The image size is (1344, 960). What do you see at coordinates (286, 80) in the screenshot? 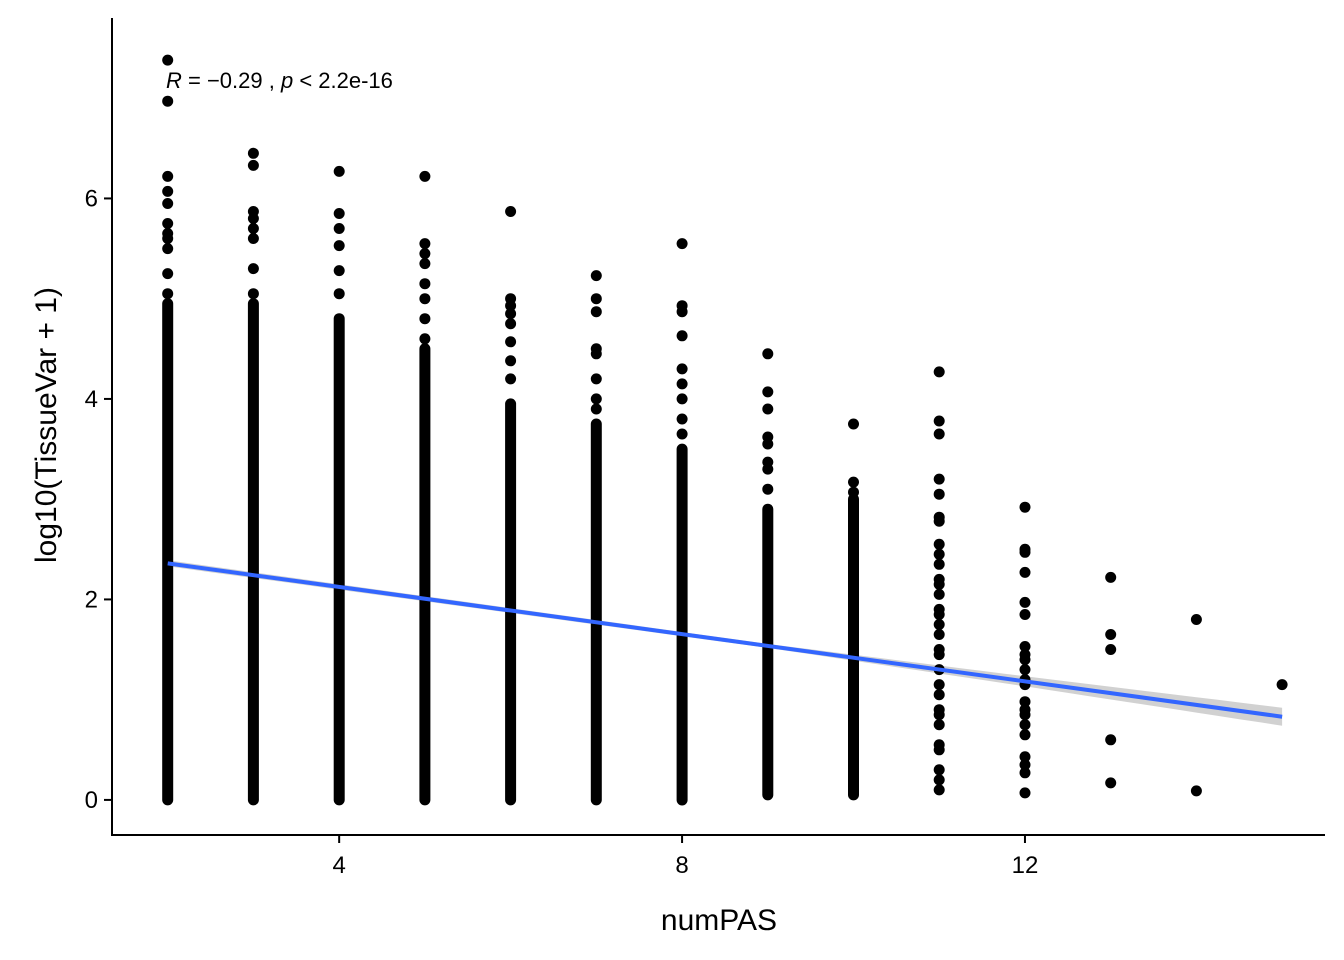
I see `p-symbol: p` at bounding box center [286, 80].